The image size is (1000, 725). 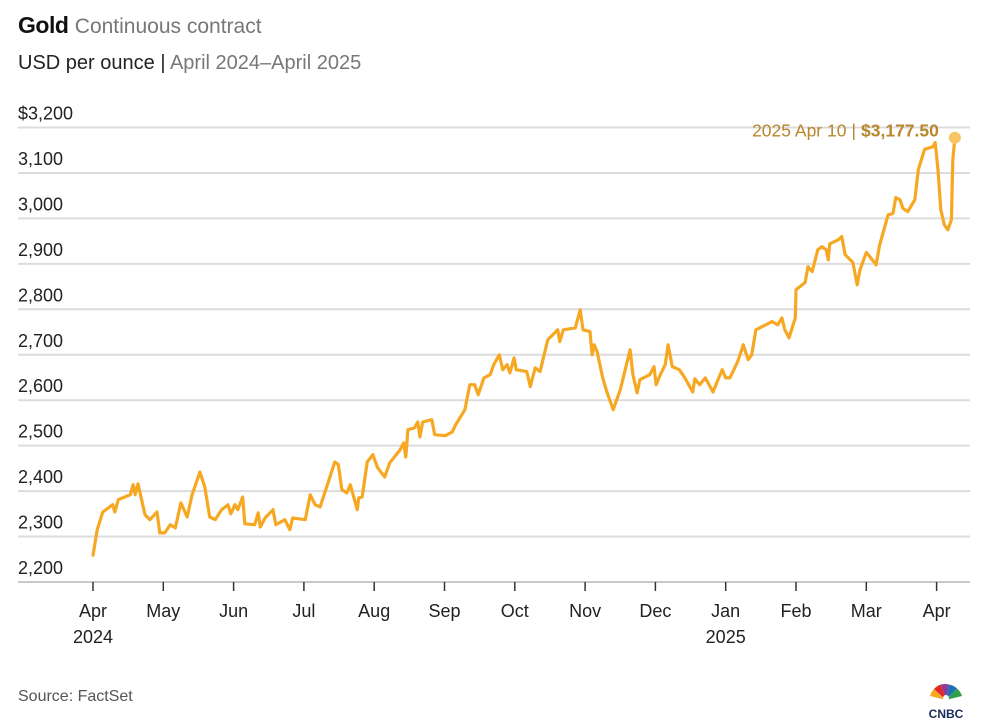 I want to click on subtitle-range: April 2024–April 2025, so click(x=265, y=63).